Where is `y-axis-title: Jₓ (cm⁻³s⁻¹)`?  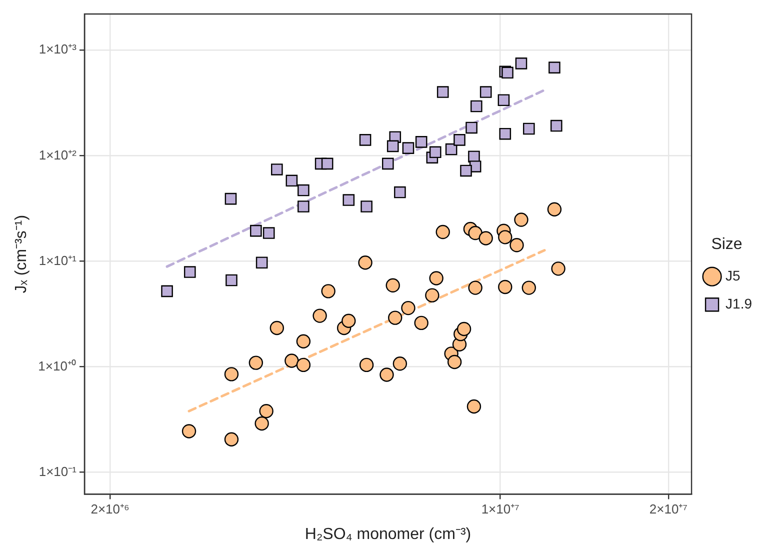 y-axis-title: Jₓ (cm⁻³s⁻¹) is located at coordinates (21, 254).